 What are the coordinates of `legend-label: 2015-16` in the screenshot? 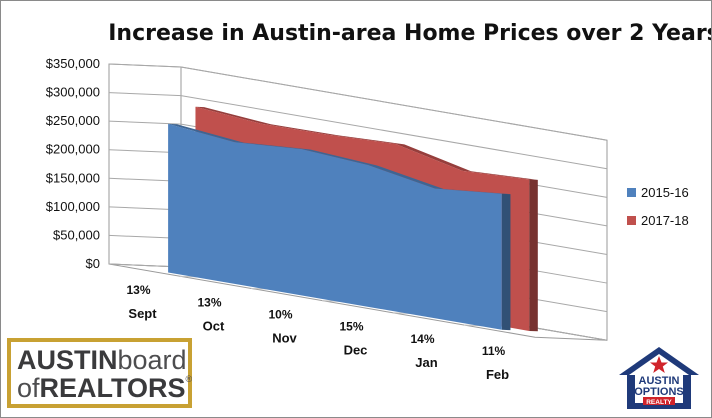 It's located at (665, 192).